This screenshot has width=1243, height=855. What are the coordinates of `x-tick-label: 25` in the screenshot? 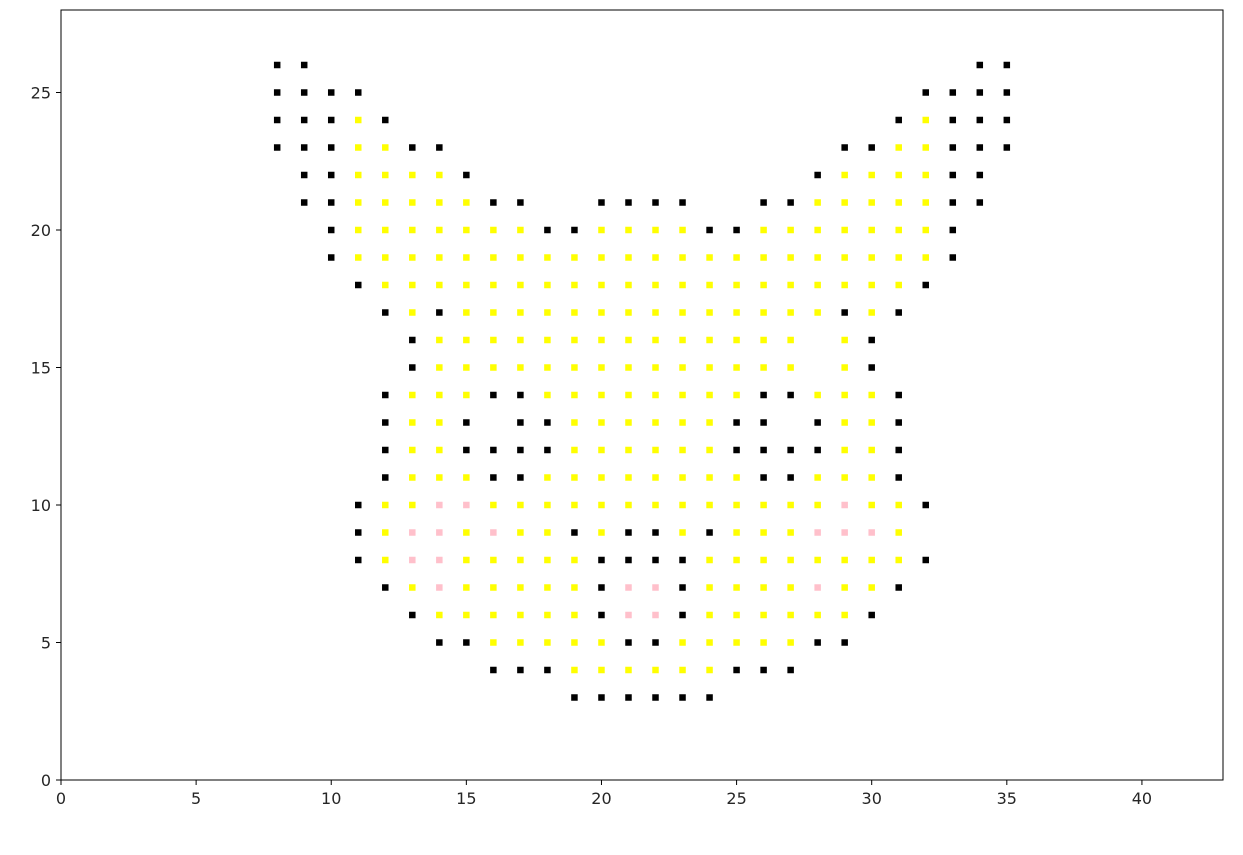 It's located at (736, 798).